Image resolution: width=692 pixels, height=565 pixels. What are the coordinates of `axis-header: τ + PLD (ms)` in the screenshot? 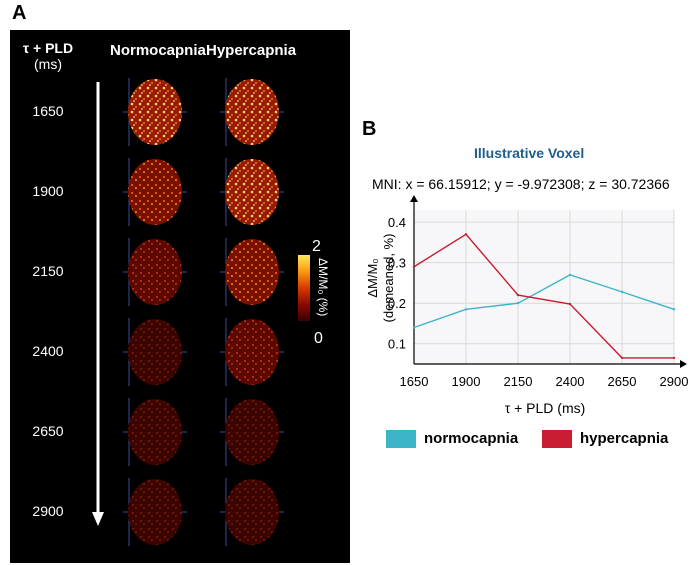 It's located at (48, 56).